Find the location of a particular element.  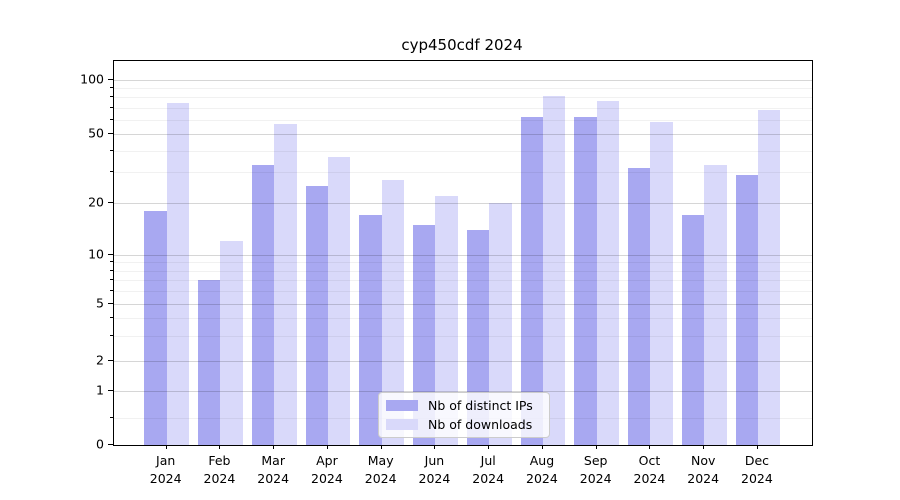

bar-downloads-aug is located at coordinates (554, 270).